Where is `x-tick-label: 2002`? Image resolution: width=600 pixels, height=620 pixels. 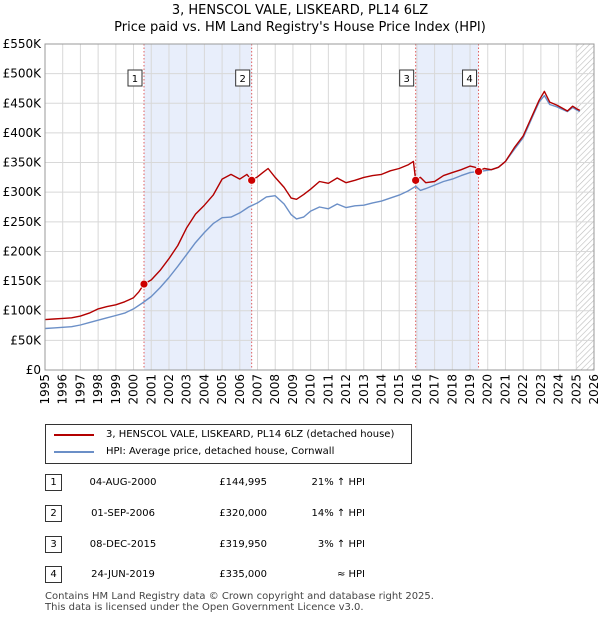
x-tick-label: 2002 is located at coordinates (169, 389).